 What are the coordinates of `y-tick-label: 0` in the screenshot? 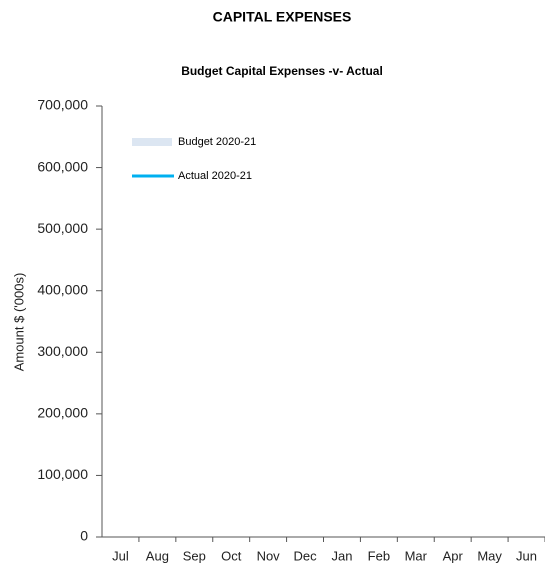 It's located at (84, 536).